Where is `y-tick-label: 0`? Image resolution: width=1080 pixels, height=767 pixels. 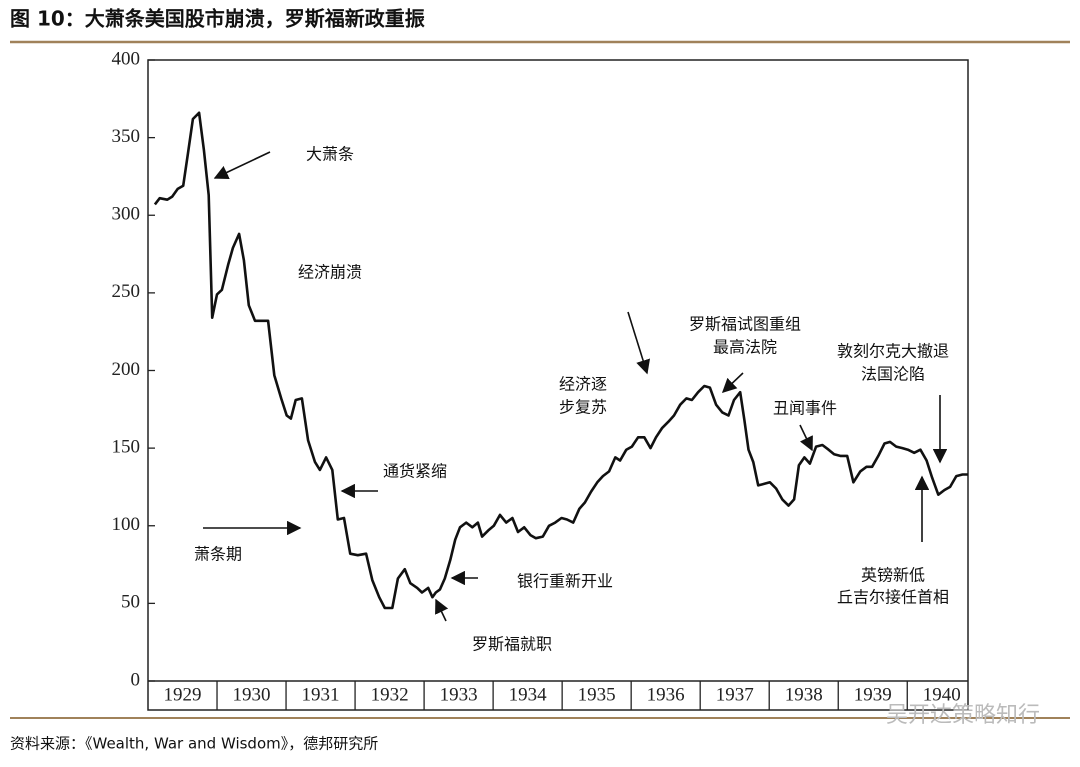 y-tick-label: 0 is located at coordinates (136, 679).